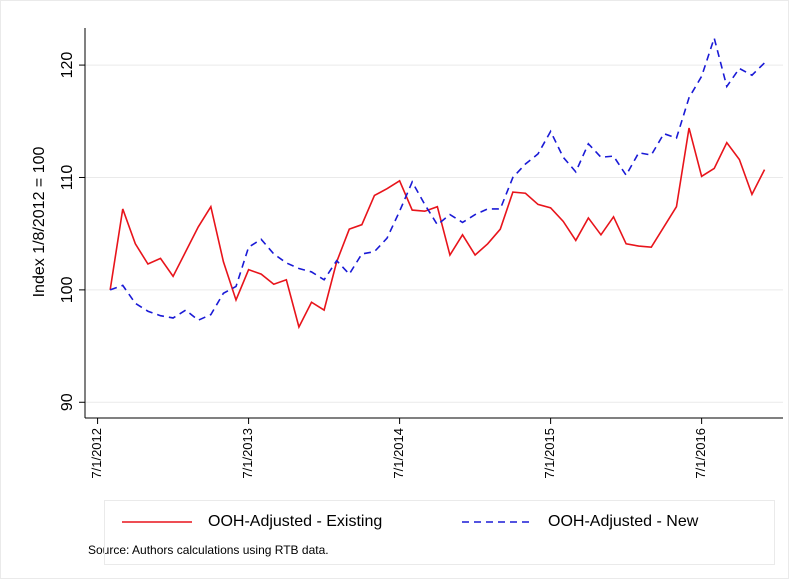 The width and height of the screenshot is (789, 579). I want to click on y-tick-label: 100, so click(67, 289).